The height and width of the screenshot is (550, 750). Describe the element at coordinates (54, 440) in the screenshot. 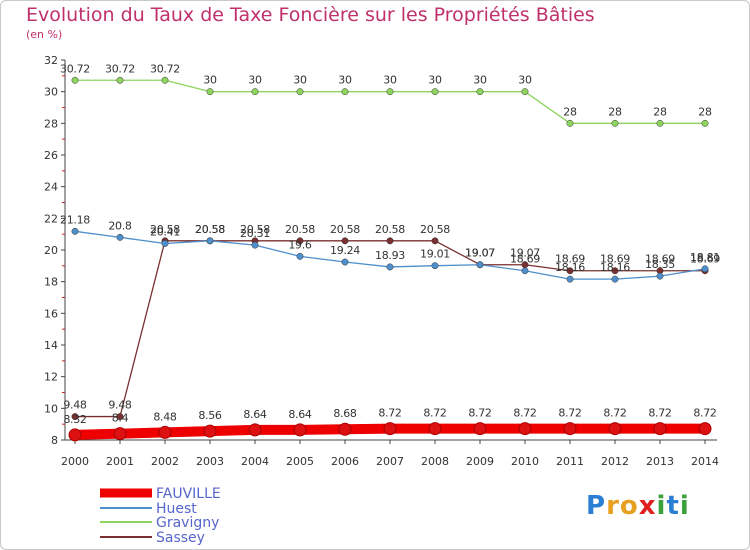

I see `y-tick-label: 8` at that location.